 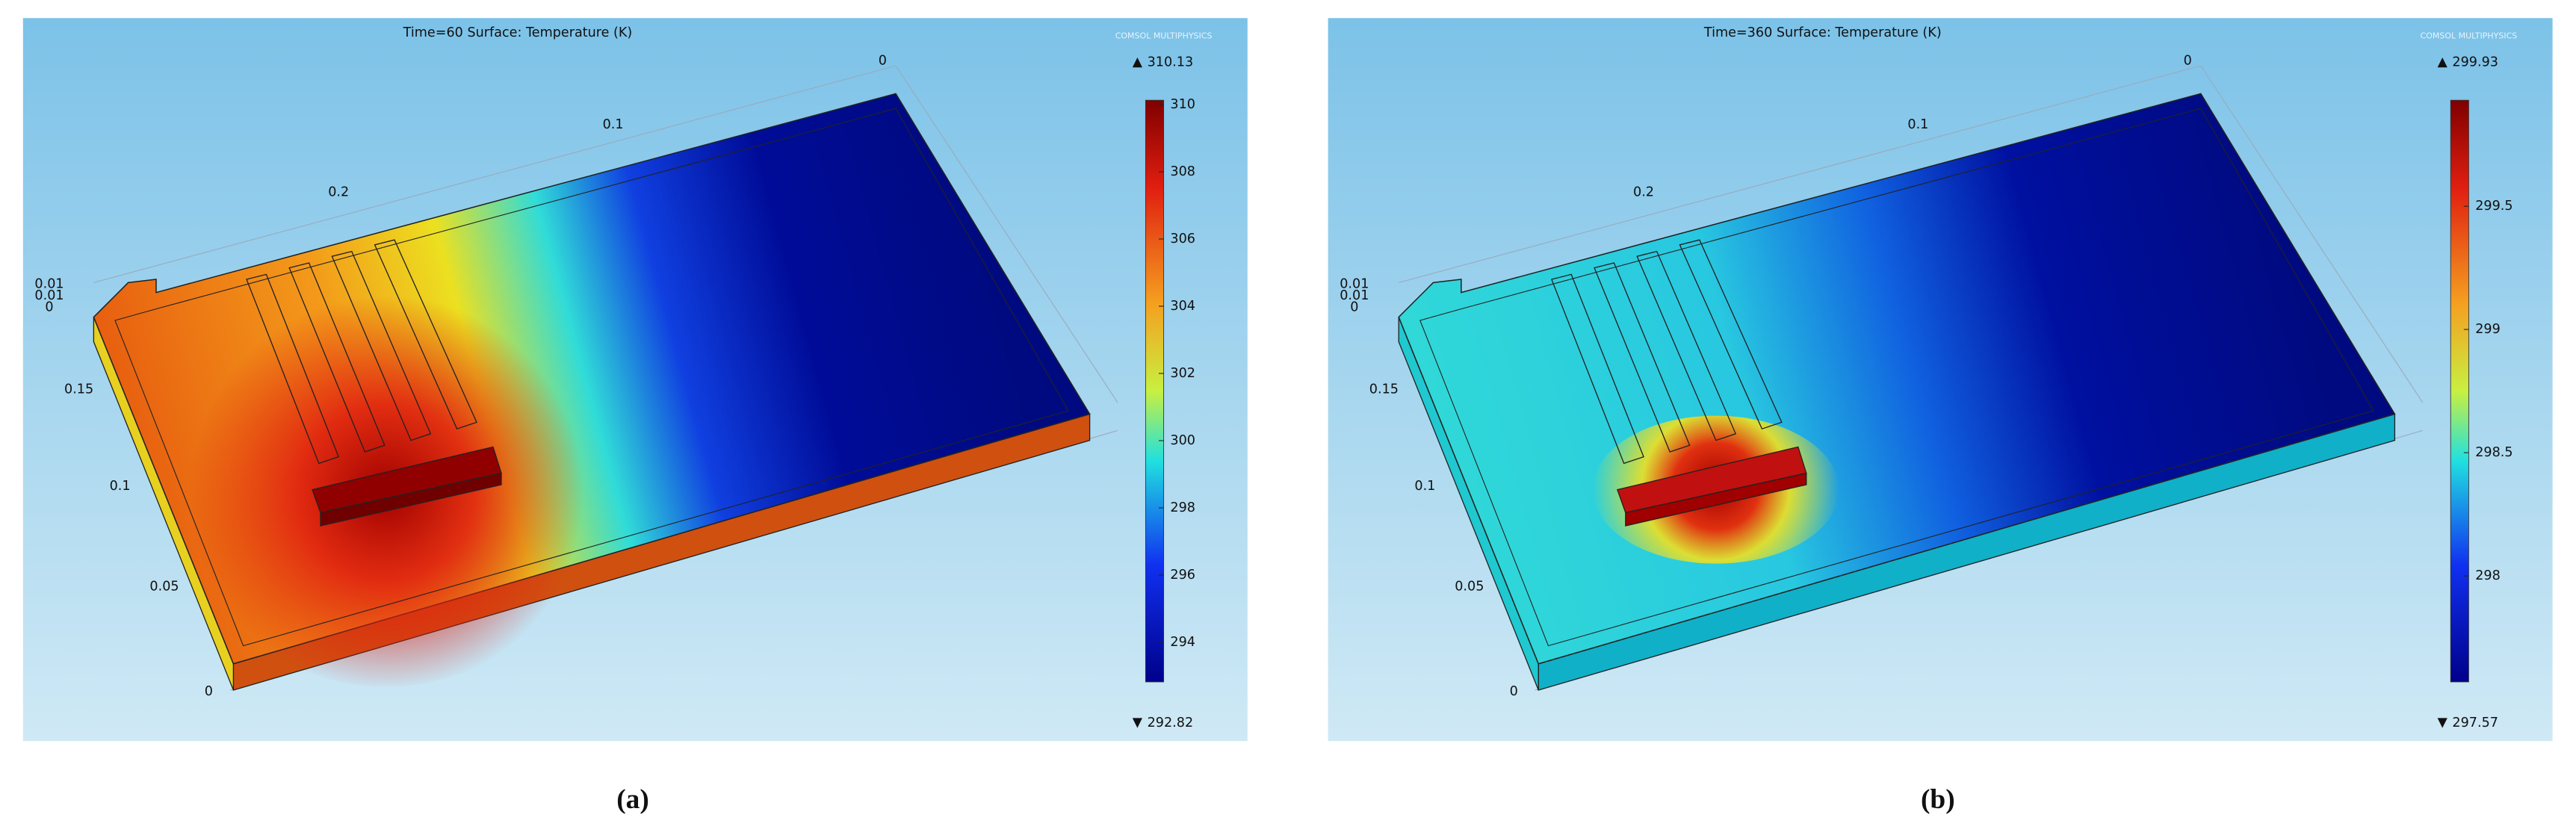 What do you see at coordinates (1182, 239) in the screenshot?
I see `colorbar-tick-label: 306` at bounding box center [1182, 239].